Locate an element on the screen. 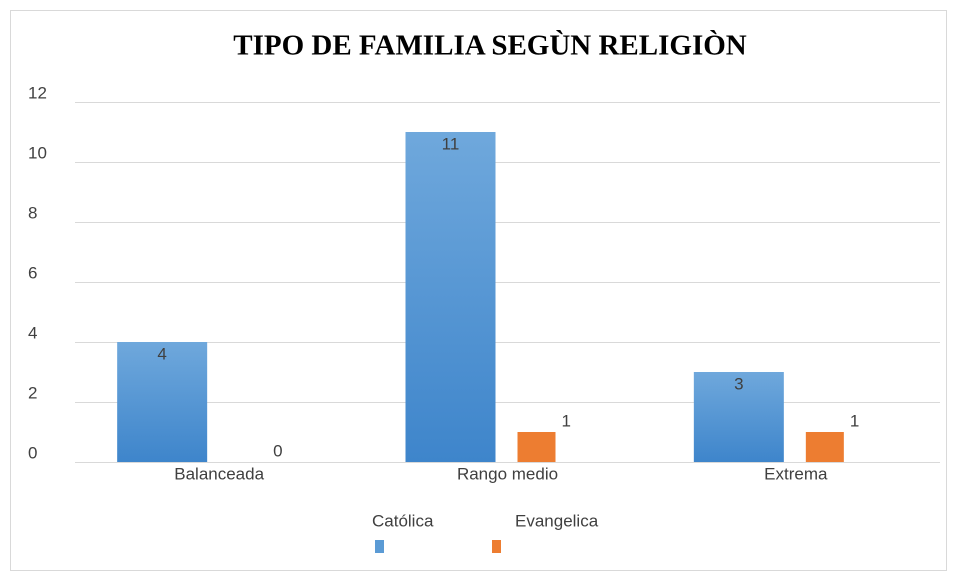 This screenshot has width=957, height=581. x-tick-label: Balanceada is located at coordinates (219, 473).